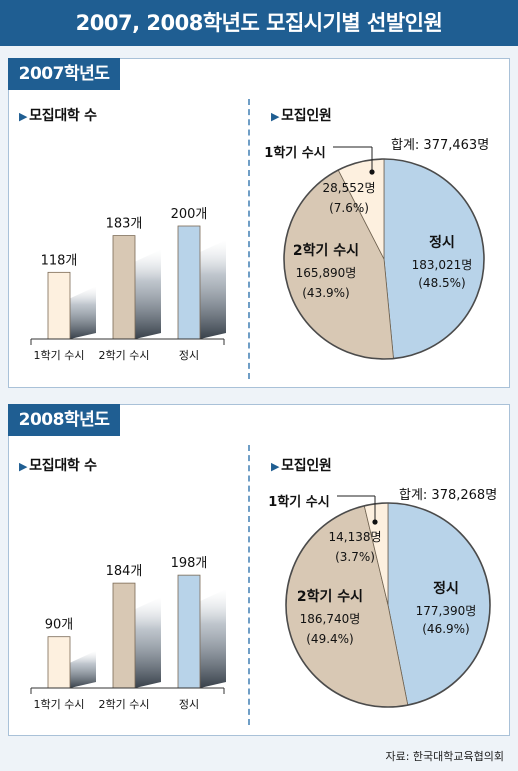 The image size is (518, 771). What do you see at coordinates (189, 214) in the screenshot?
I see `bar-value-label: 200개` at bounding box center [189, 214].